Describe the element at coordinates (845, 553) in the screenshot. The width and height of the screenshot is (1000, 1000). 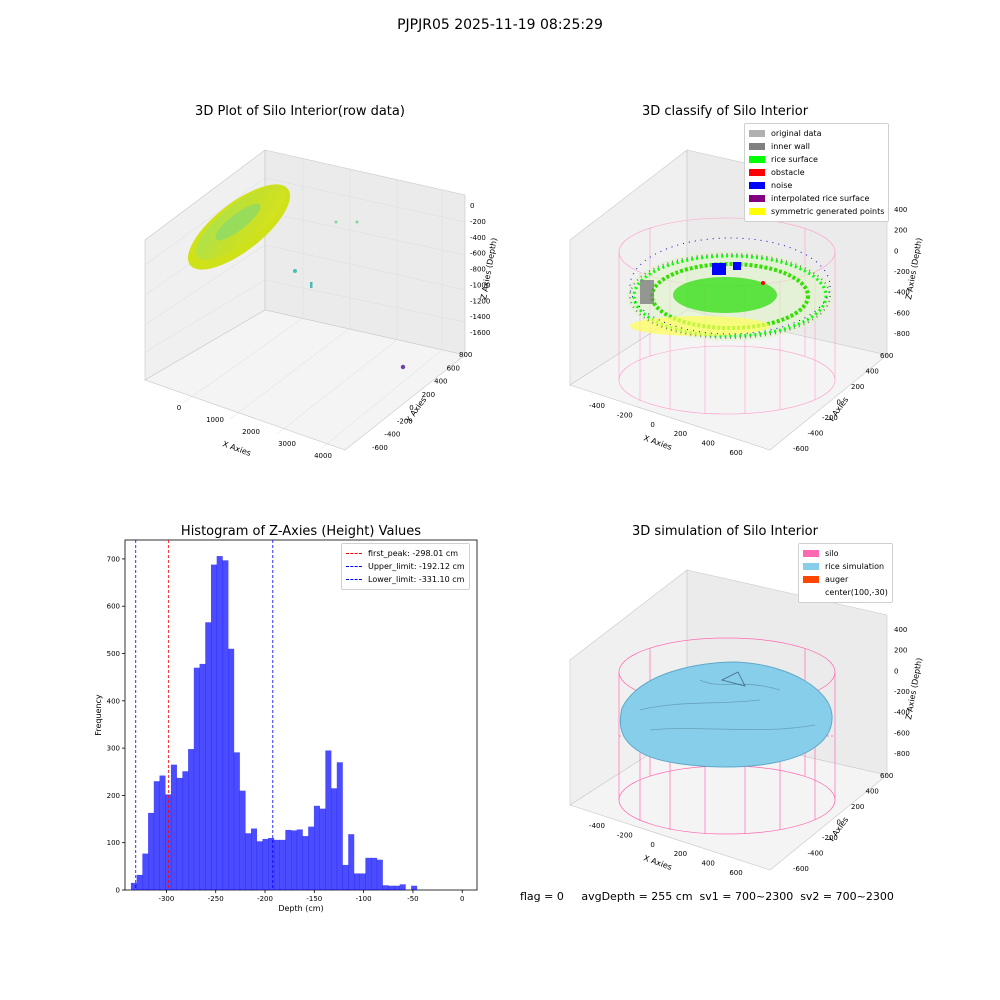
I see `legend-entry: silo` at that location.